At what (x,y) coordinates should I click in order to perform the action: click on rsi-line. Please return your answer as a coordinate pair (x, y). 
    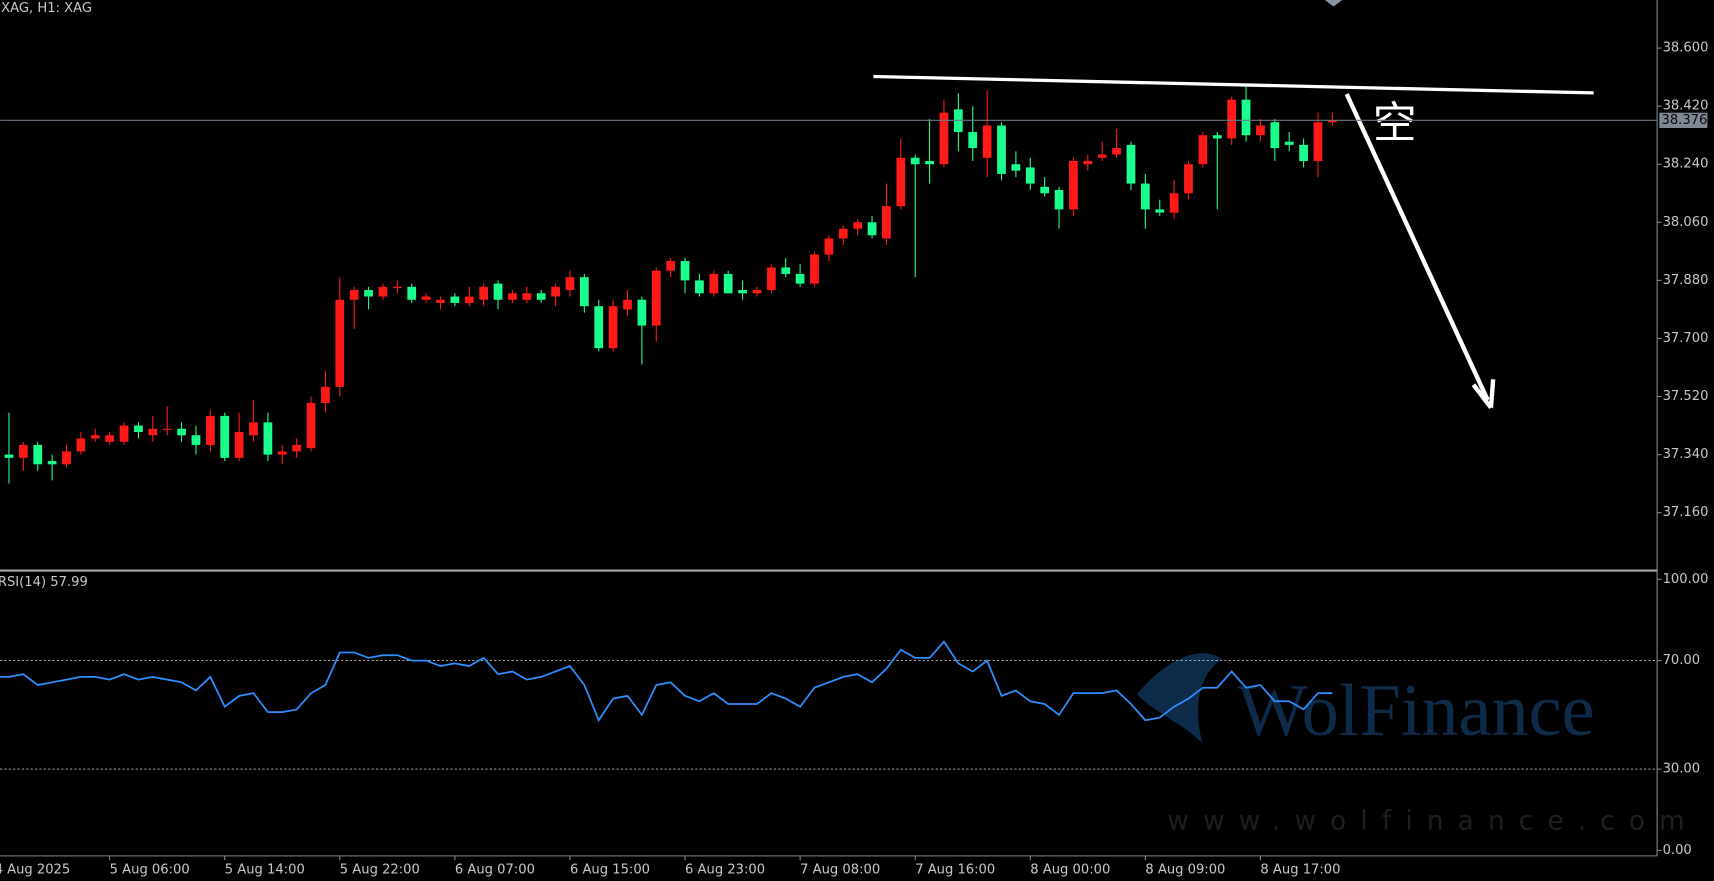
    Looking at the image, I should click on (666, 681).